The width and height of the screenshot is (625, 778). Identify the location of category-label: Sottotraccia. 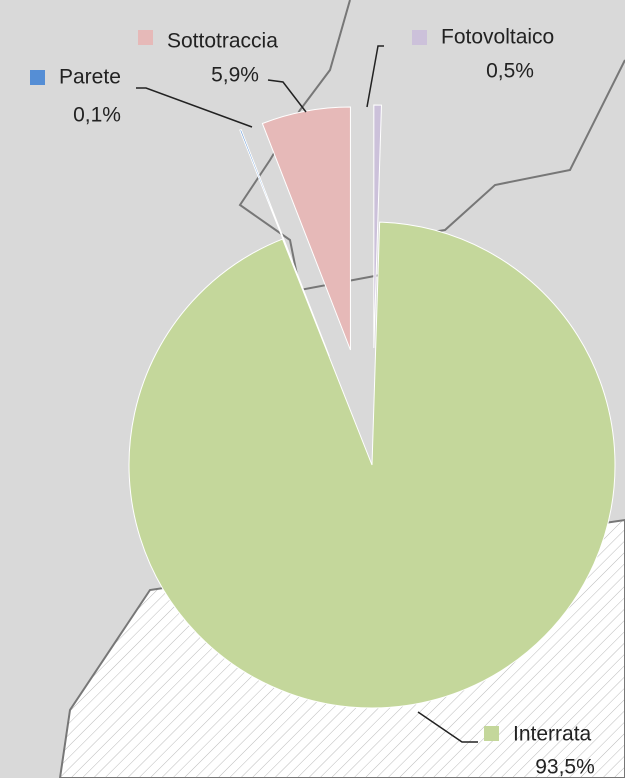
(222, 41).